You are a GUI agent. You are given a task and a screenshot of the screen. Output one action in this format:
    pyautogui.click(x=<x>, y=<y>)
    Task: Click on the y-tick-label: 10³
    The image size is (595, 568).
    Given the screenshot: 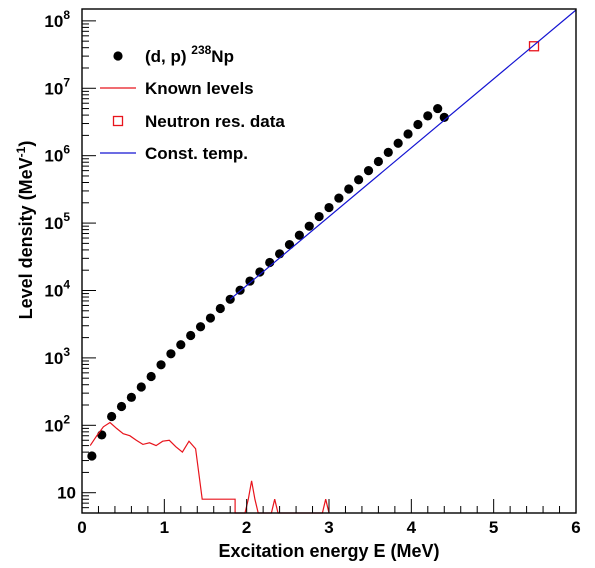 What is the action you would take?
    pyautogui.click(x=57, y=356)
    